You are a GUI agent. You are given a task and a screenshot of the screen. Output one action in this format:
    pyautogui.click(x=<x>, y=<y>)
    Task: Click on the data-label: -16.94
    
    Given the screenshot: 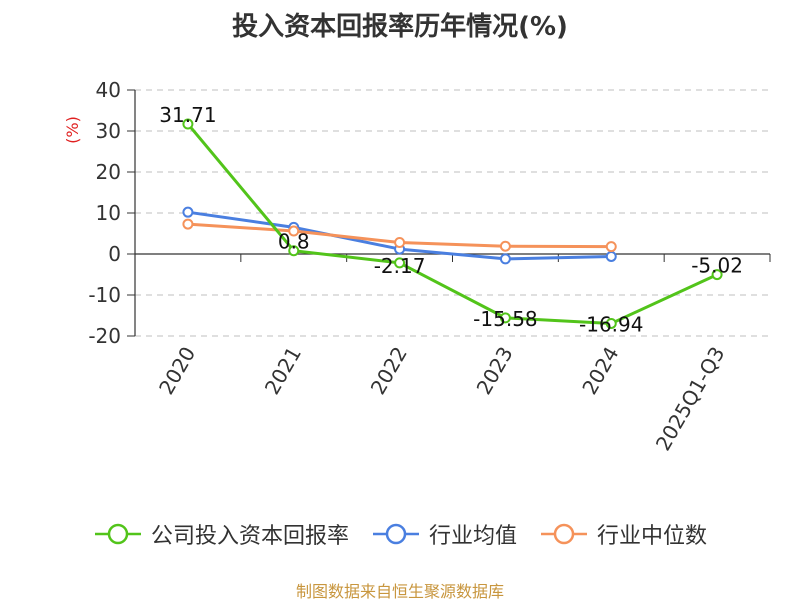 What is the action you would take?
    pyautogui.click(x=611, y=324)
    